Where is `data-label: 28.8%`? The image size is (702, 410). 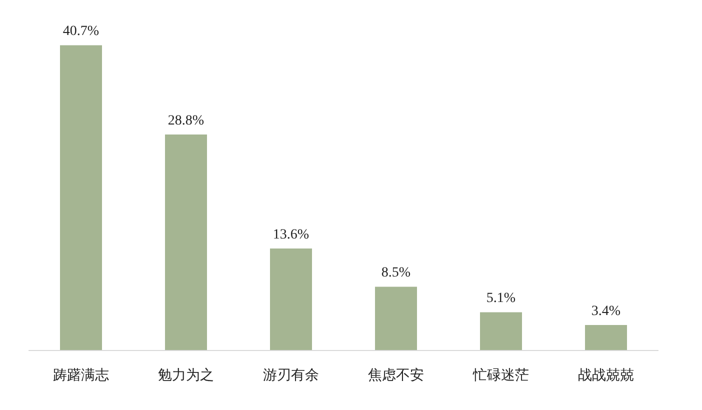
data-label: 28.8% is located at coordinates (186, 120).